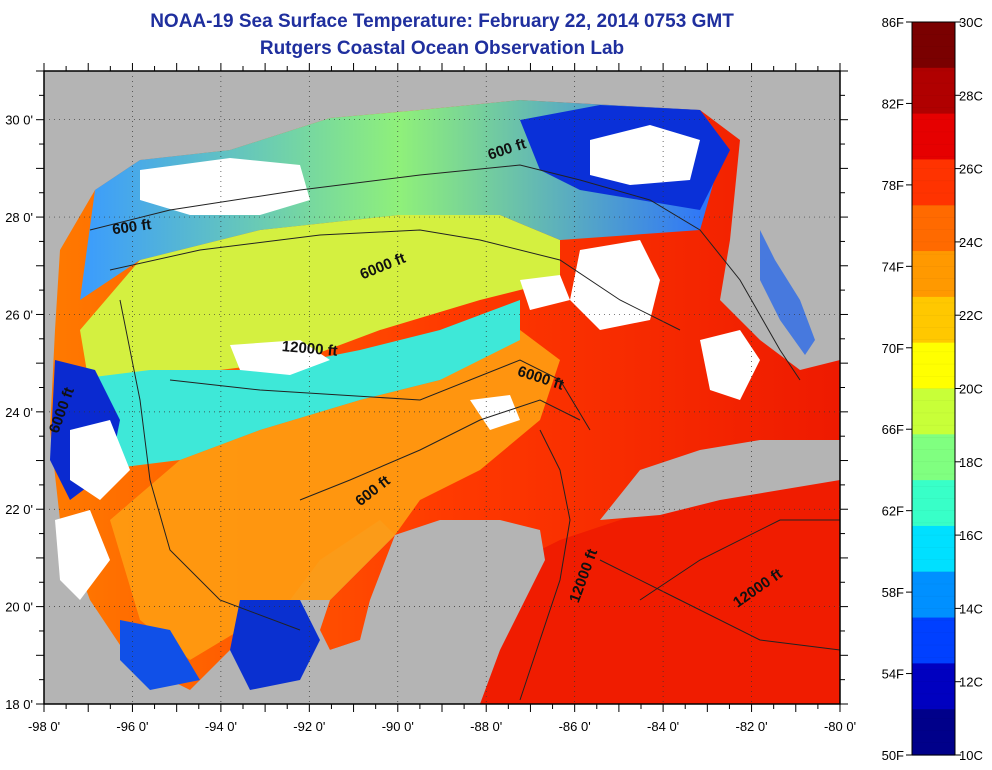  Describe the element at coordinates (971, 462) in the screenshot. I see `celsius-label: 18C` at that location.